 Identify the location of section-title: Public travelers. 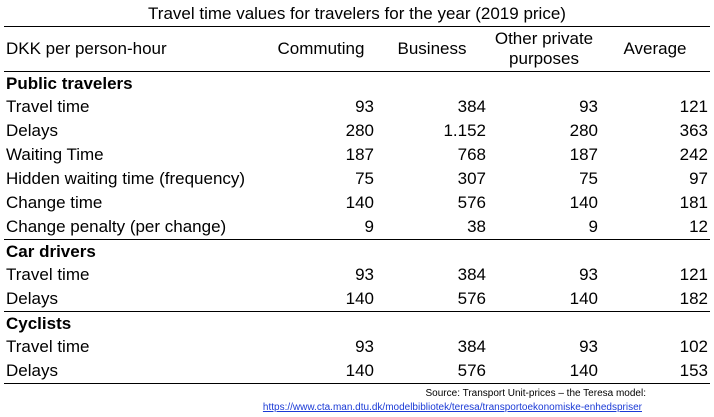
(69, 83).